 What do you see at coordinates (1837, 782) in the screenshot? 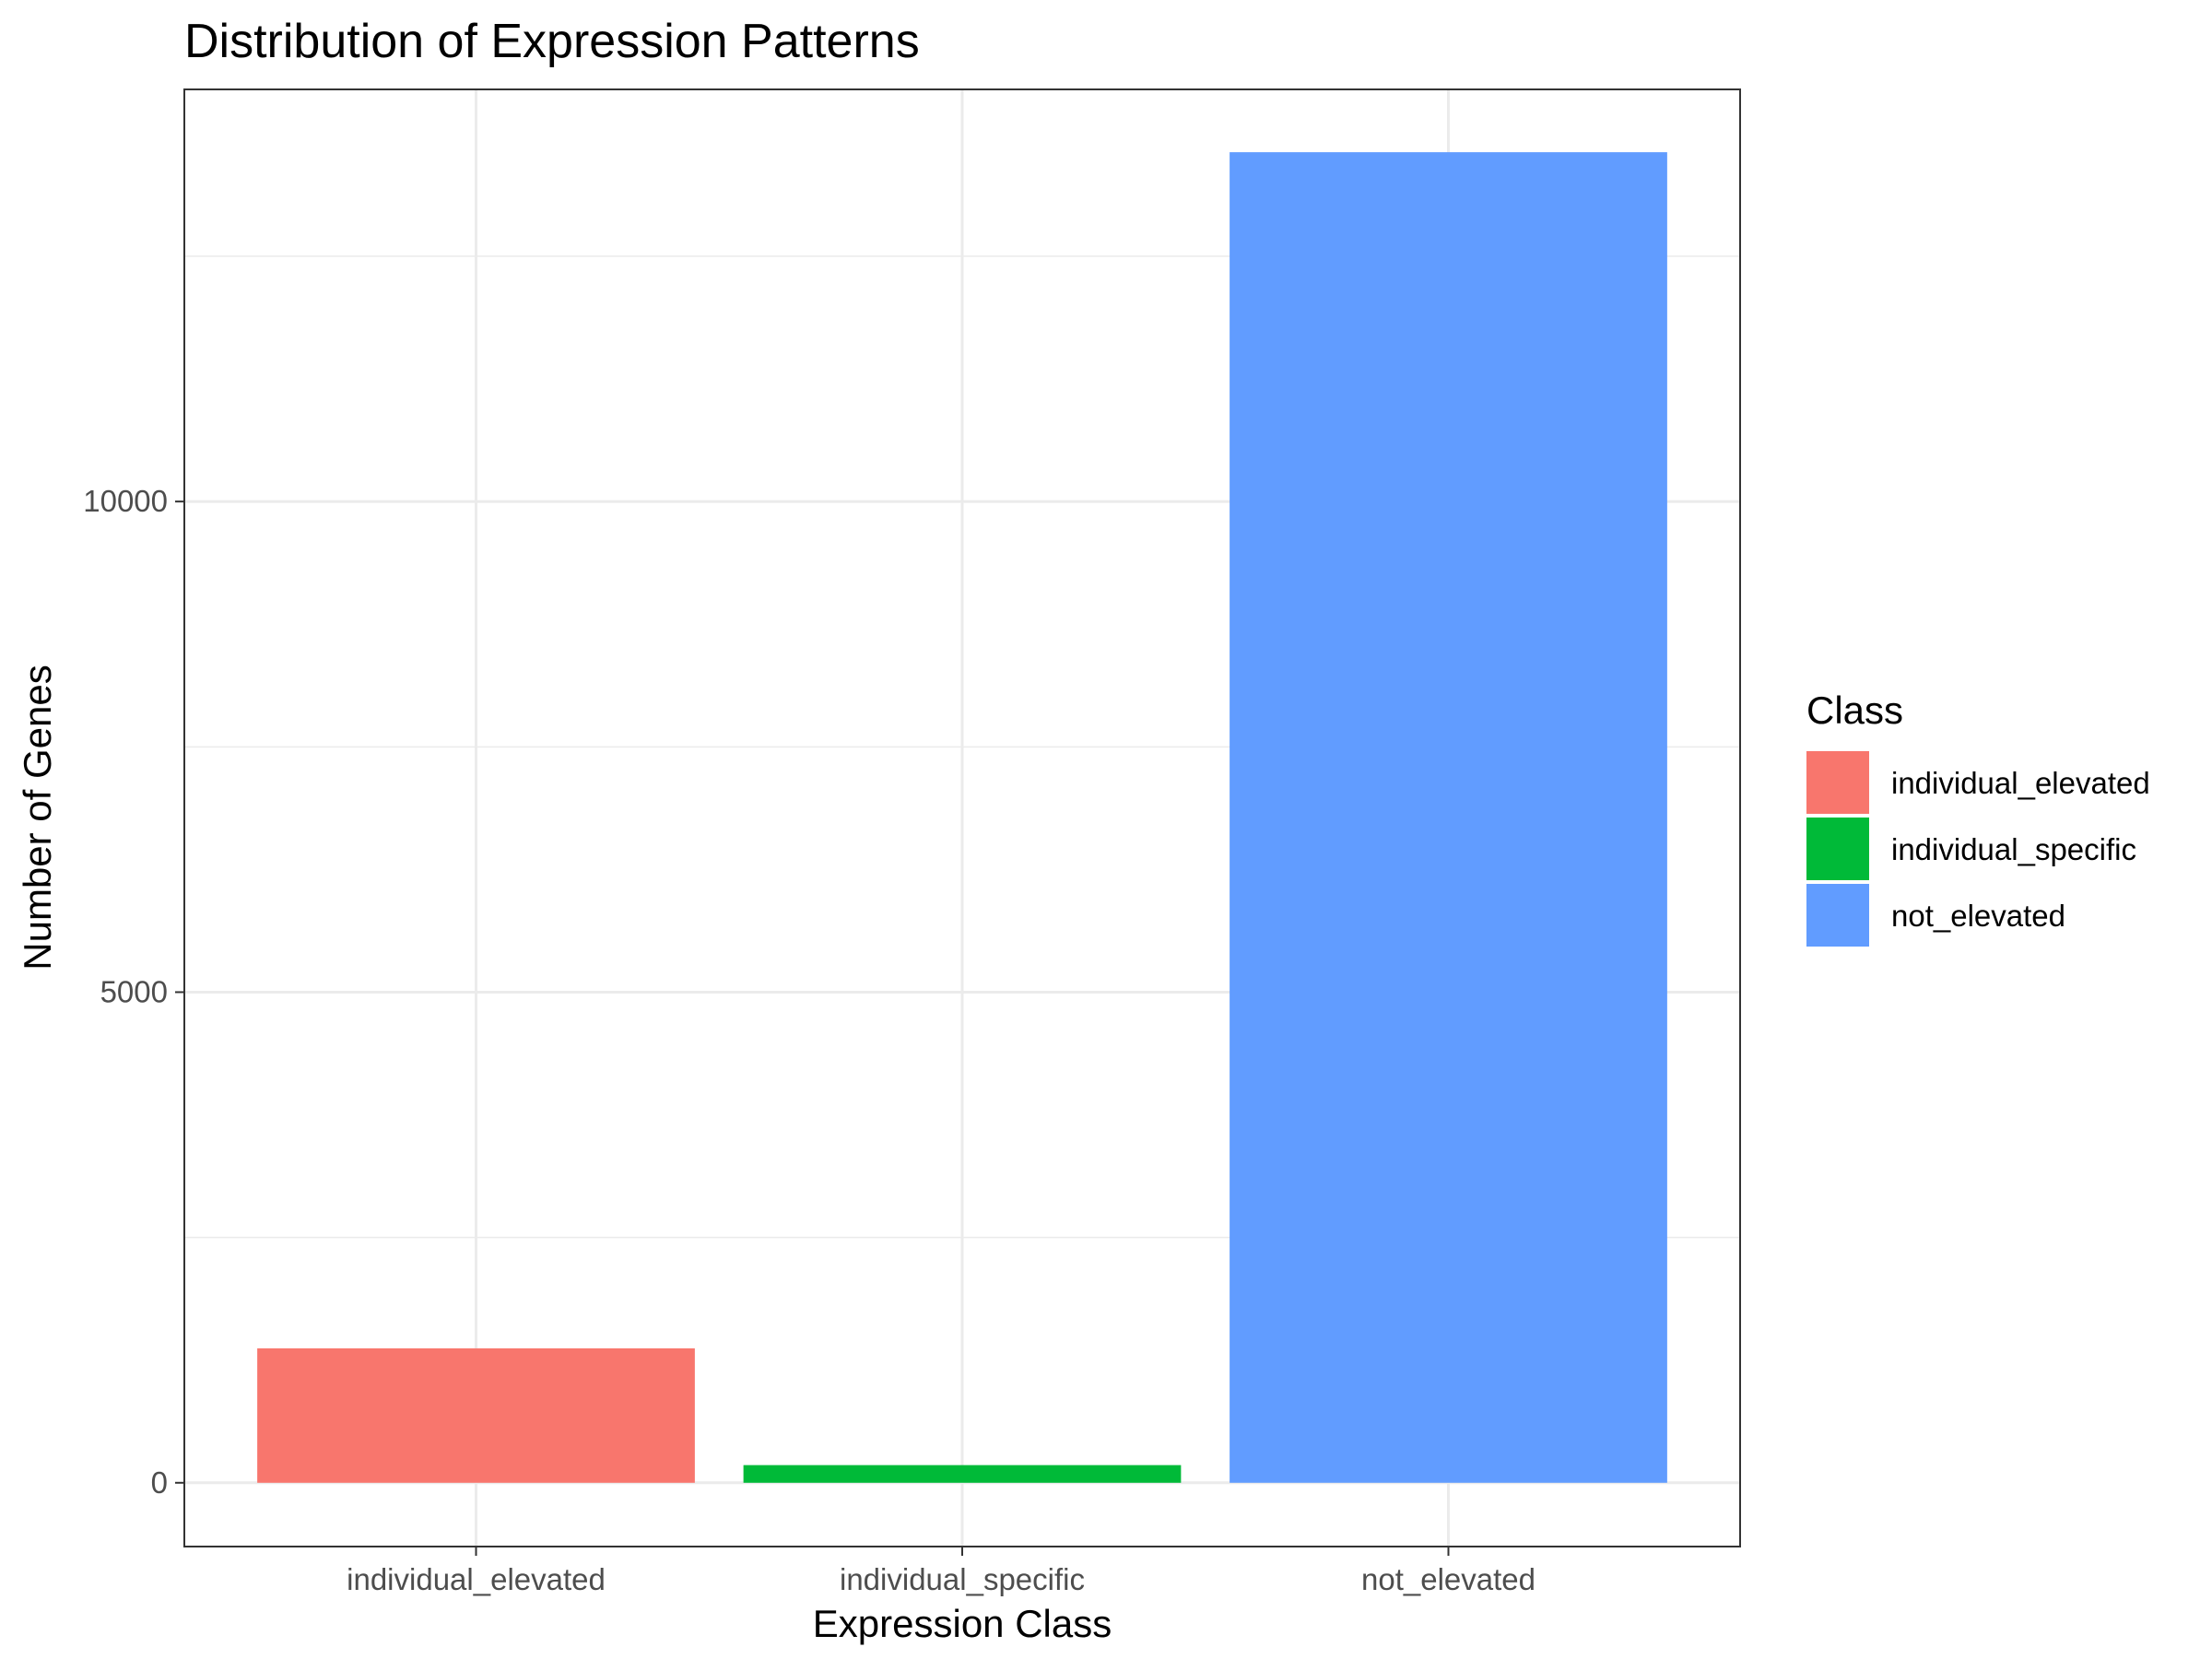
I see `legend-key-individual-elevated` at bounding box center [1837, 782].